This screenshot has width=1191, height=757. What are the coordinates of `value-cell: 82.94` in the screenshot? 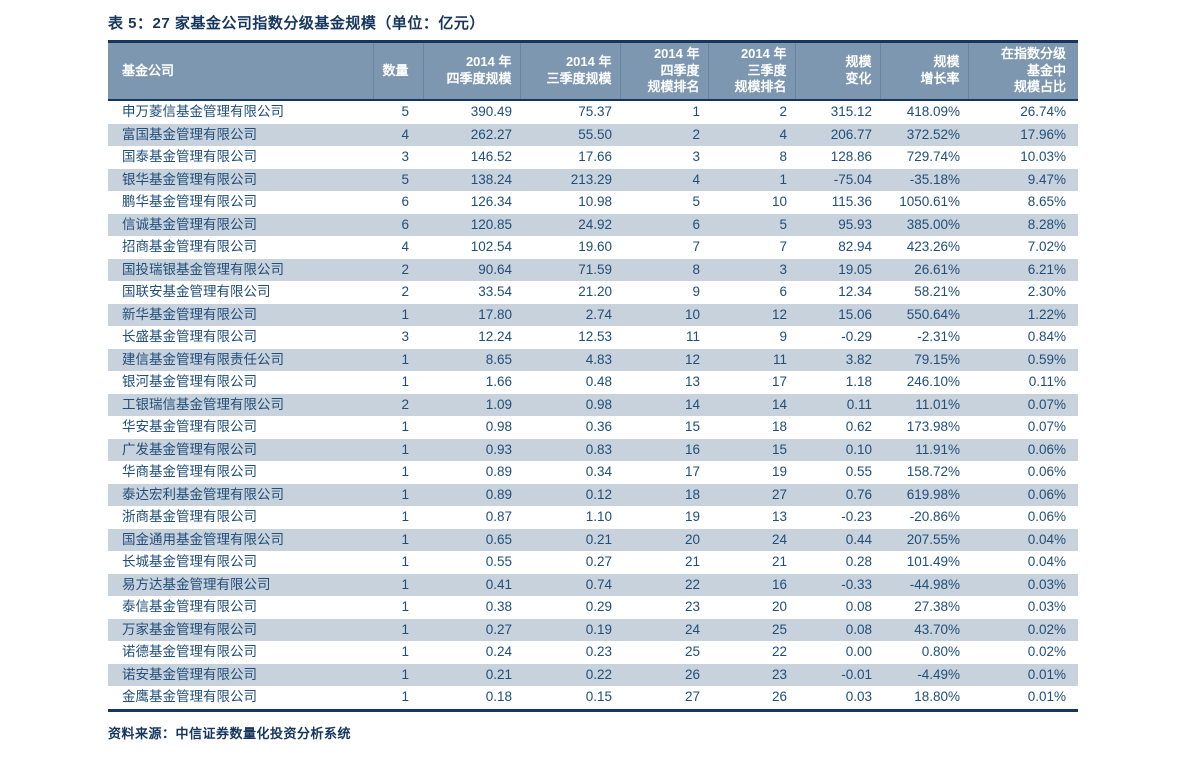 It's located at (855, 246).